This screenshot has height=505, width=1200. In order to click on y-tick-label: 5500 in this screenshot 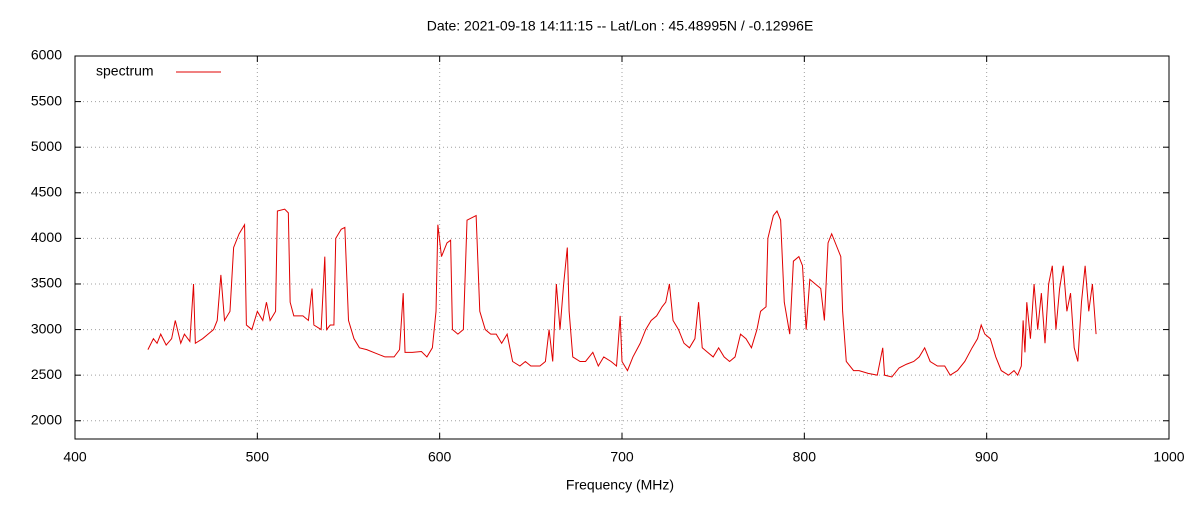, I will do `click(46, 100)`.